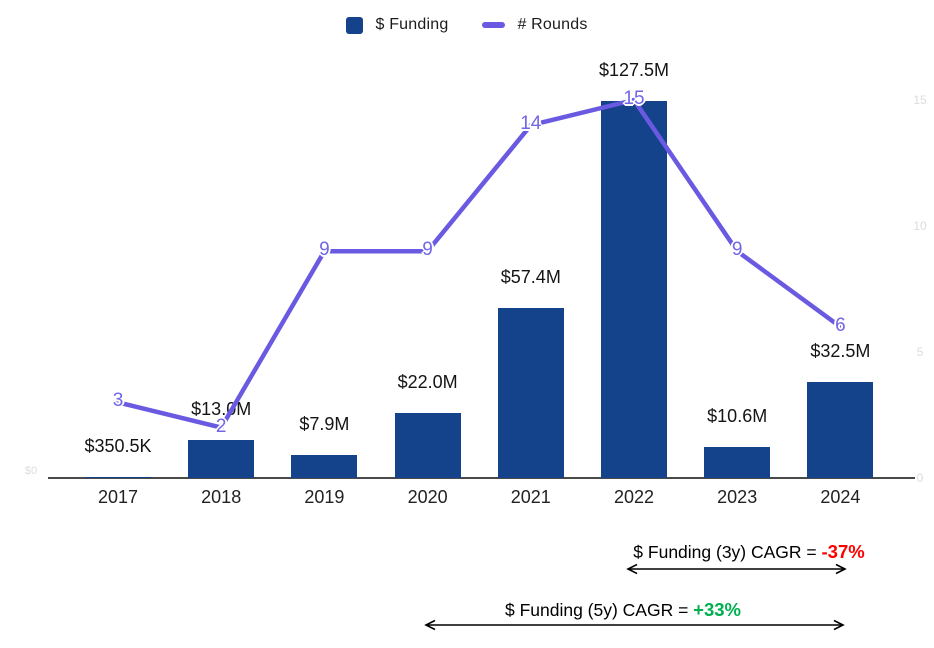  Describe the element at coordinates (840, 325) in the screenshot. I see `rounds-value-label: 6` at that location.